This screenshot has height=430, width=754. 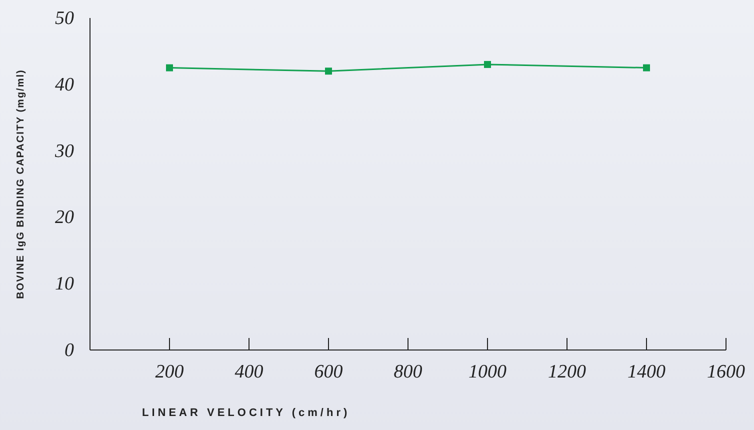 I want to click on x-tick-label: 1400, so click(x=647, y=371).